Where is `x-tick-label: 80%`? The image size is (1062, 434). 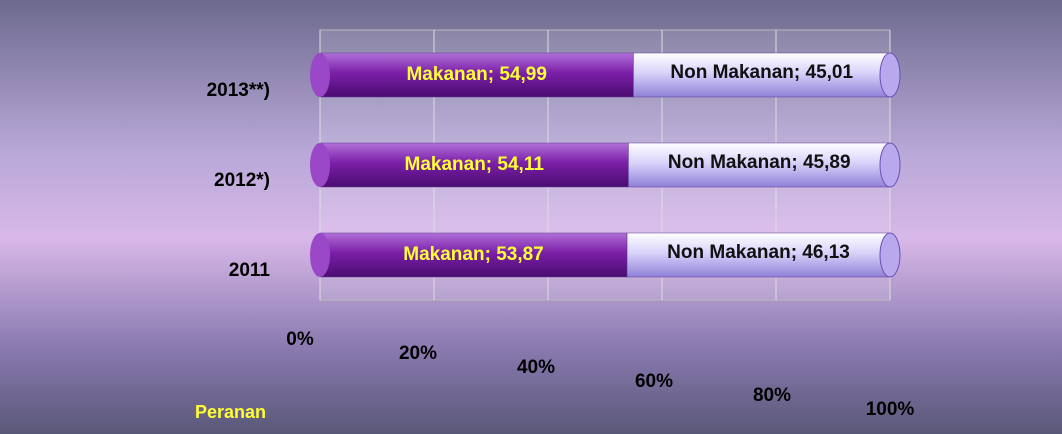
x-tick-label: 80% is located at coordinates (772, 395).